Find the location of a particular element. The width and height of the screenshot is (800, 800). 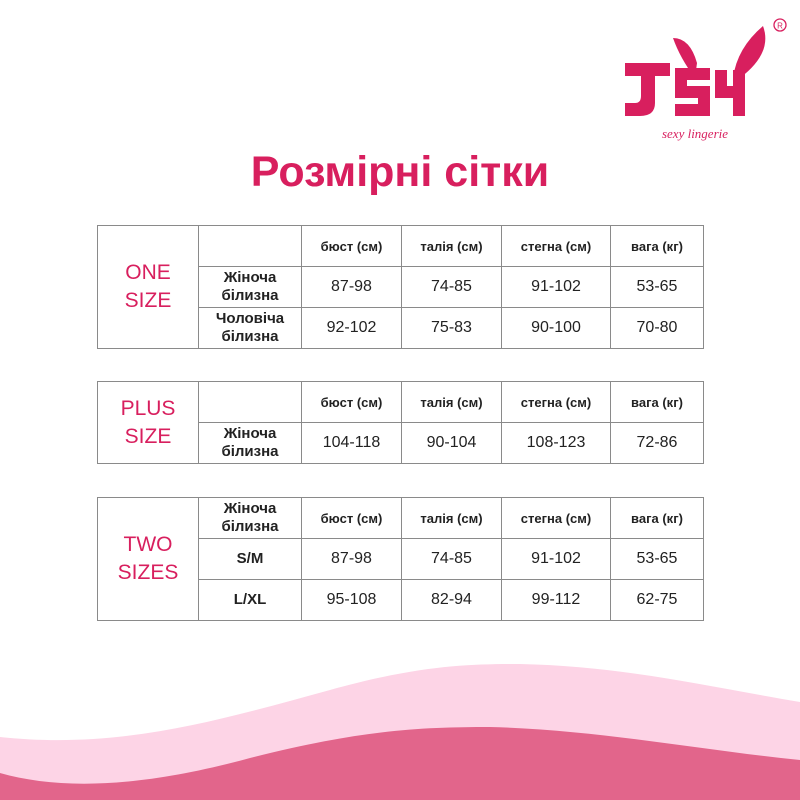

page-title: Розмірні сітки is located at coordinates (400, 172).